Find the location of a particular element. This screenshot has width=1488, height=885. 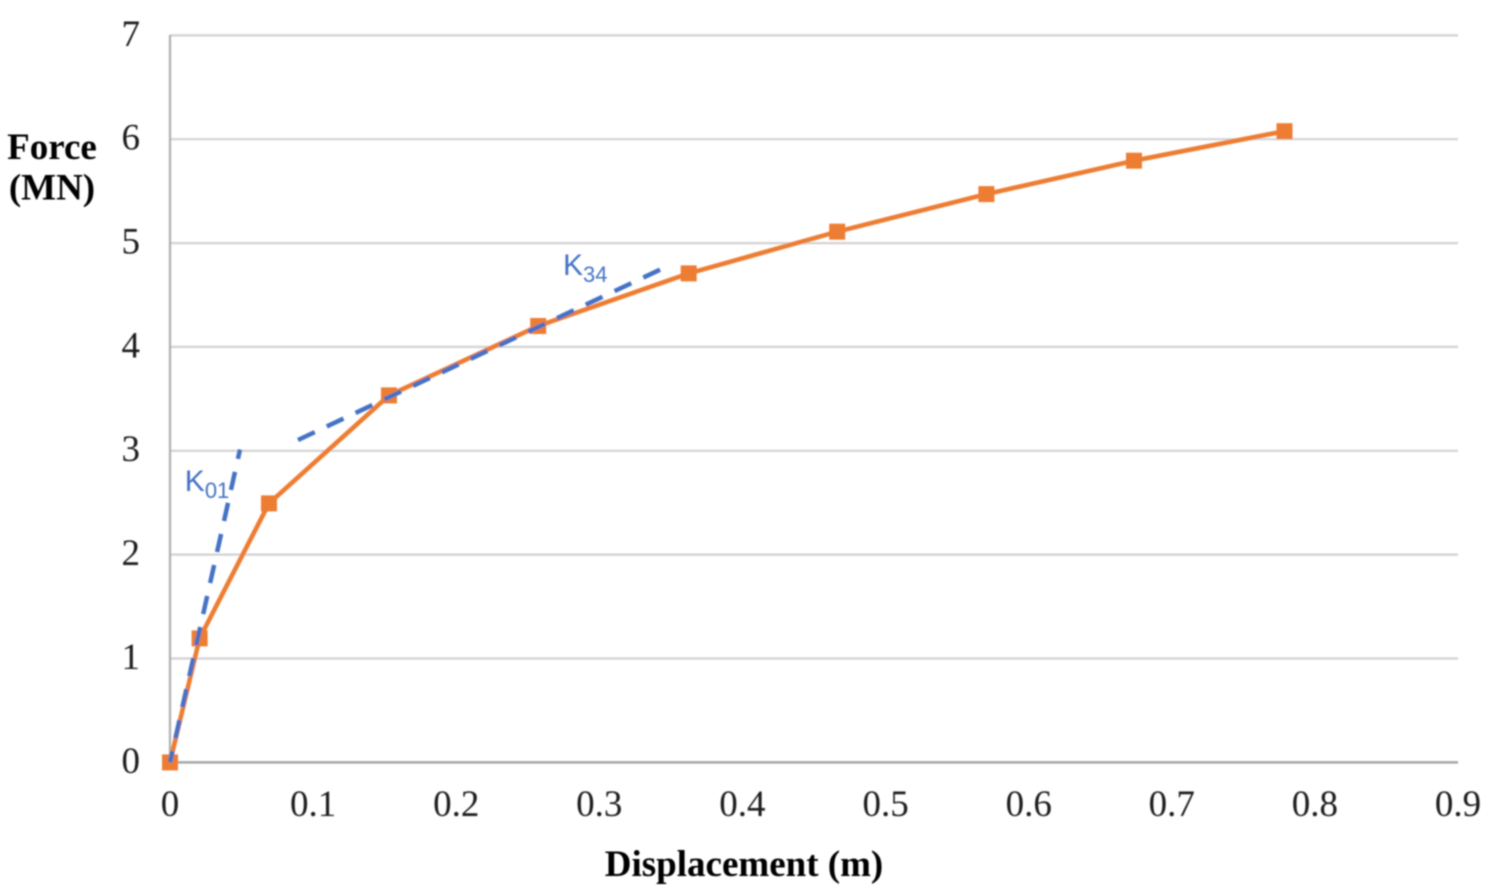

svg-text: 0.3 is located at coordinates (599, 804).